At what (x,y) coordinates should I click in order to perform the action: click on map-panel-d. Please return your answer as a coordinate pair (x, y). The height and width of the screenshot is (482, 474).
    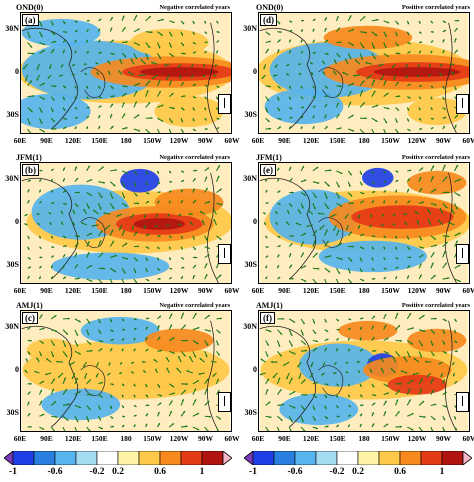
    Looking at the image, I should click on (364, 73).